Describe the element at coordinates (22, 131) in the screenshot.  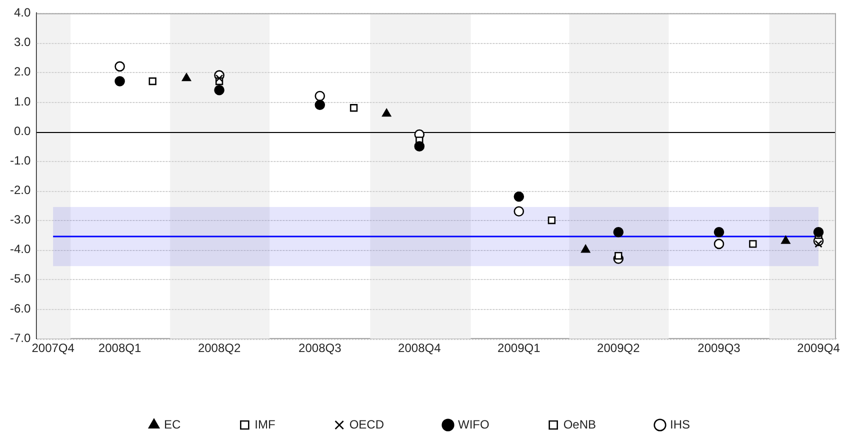
I see `y-tick-label: 0.0` at that location.